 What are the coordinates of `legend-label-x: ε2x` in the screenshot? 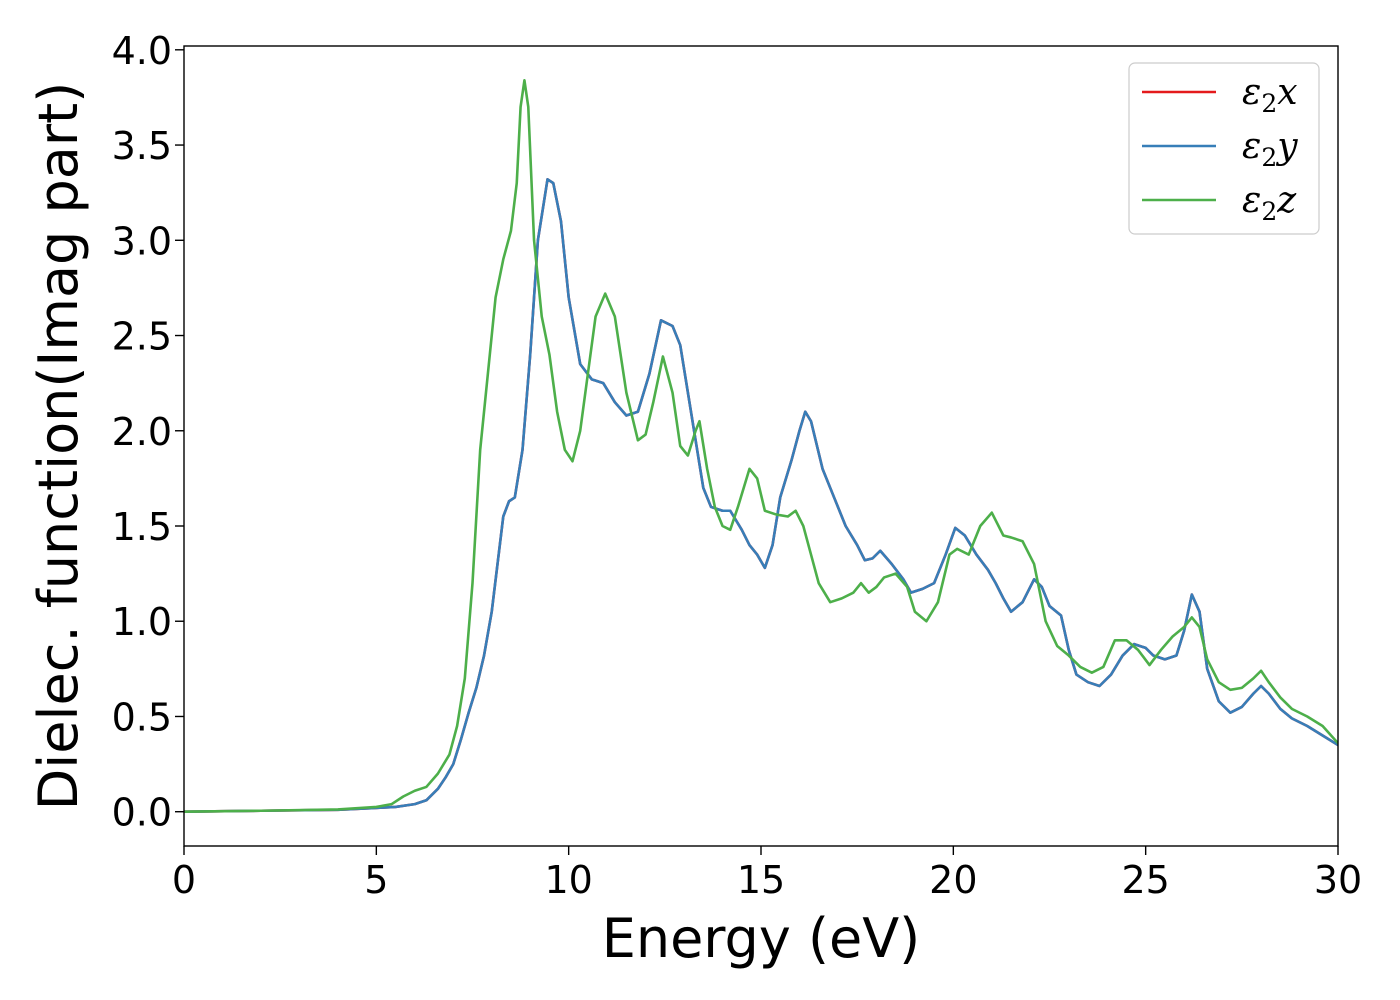 It's located at (1270, 95).